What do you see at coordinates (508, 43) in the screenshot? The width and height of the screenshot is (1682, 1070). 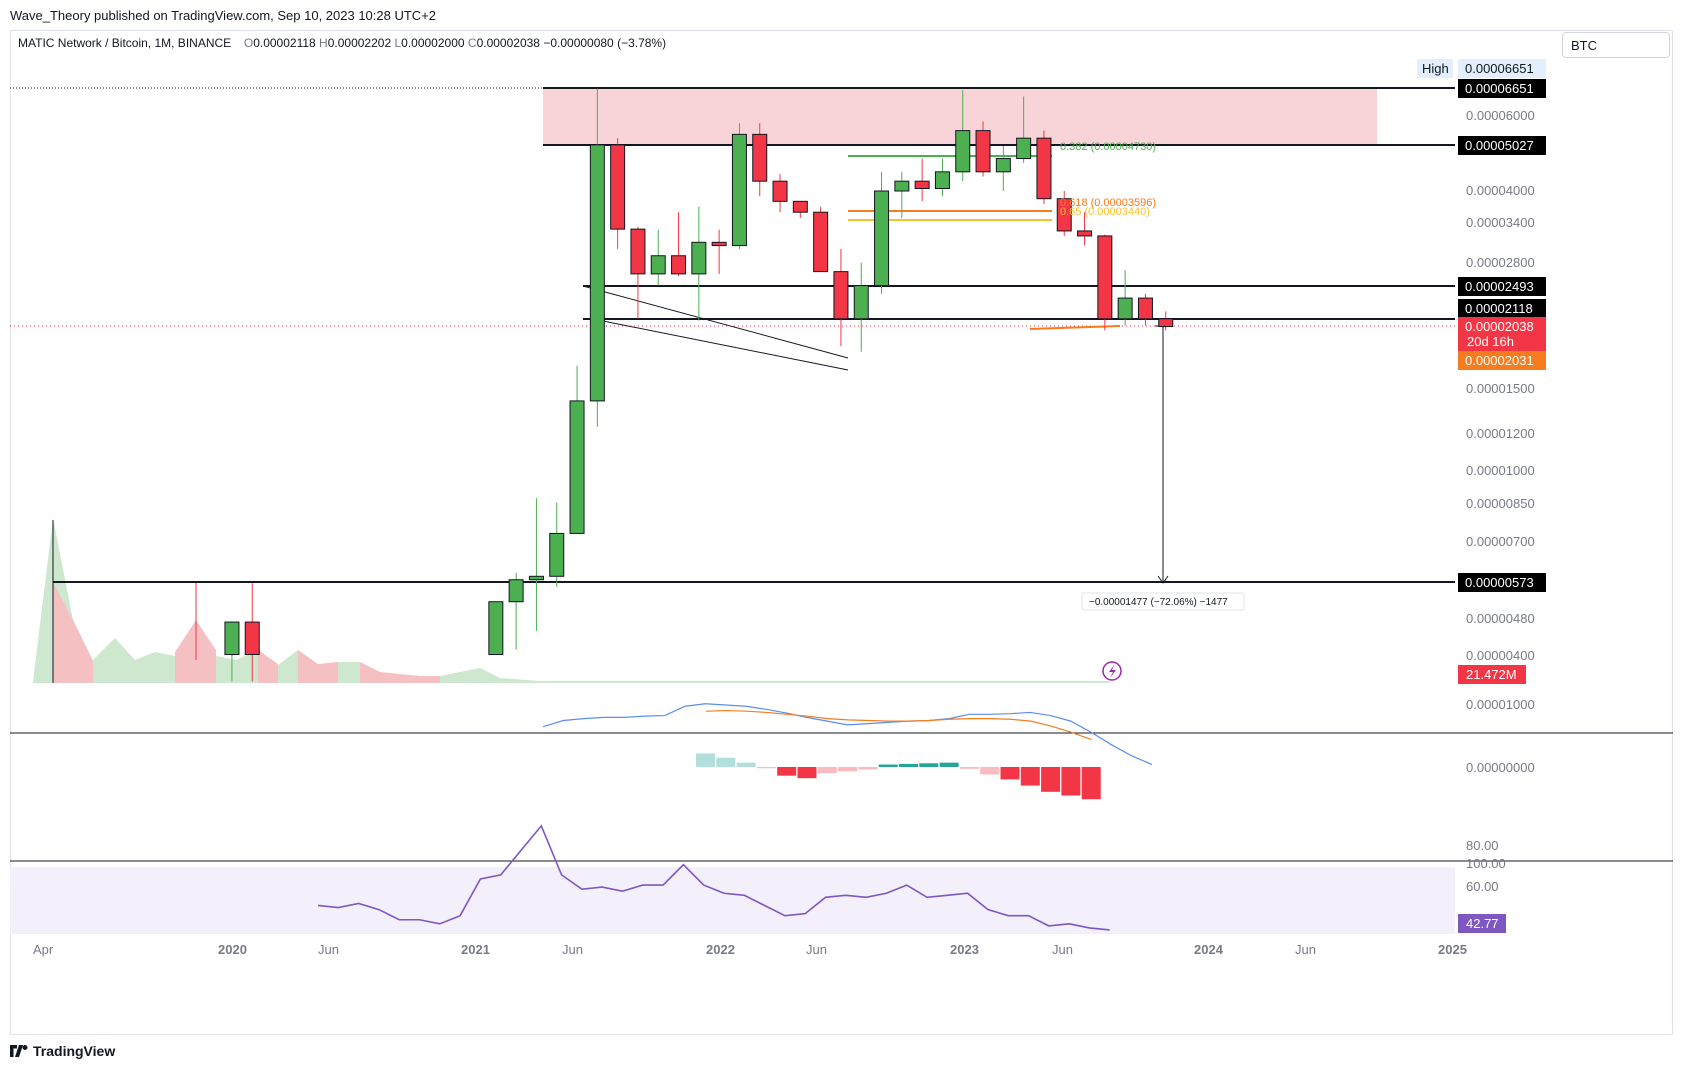 I see `close-value: 0.00002038` at bounding box center [508, 43].